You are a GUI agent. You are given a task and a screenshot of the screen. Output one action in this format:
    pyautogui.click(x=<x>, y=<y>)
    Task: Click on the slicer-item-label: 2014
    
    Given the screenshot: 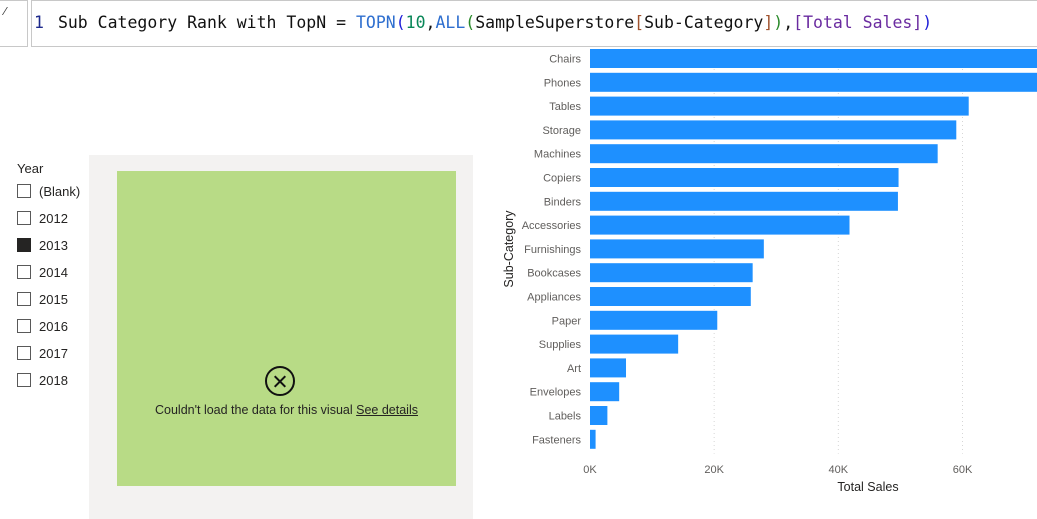 What is the action you would take?
    pyautogui.click(x=53, y=272)
    